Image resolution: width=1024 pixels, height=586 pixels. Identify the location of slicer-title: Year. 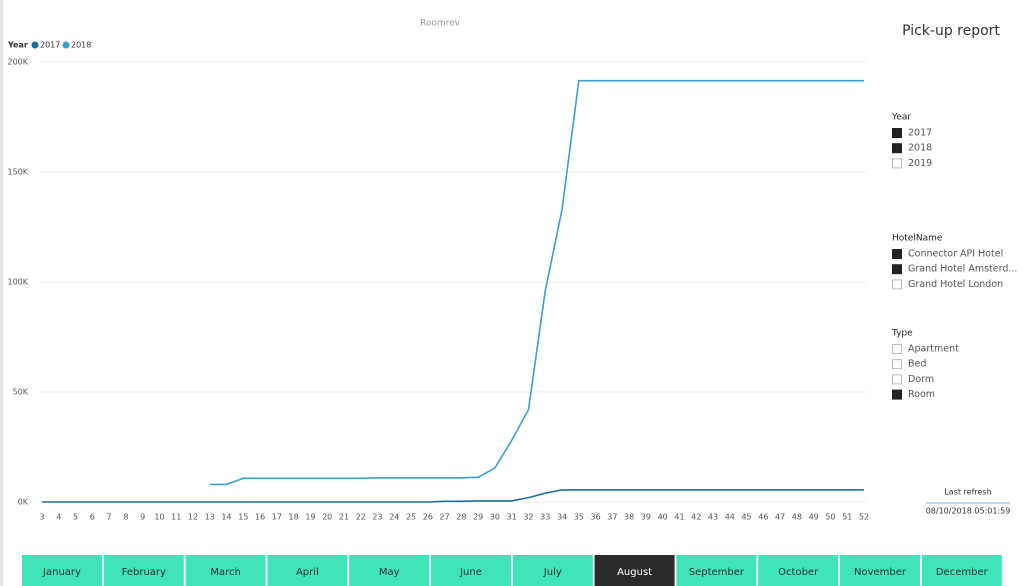
(901, 118).